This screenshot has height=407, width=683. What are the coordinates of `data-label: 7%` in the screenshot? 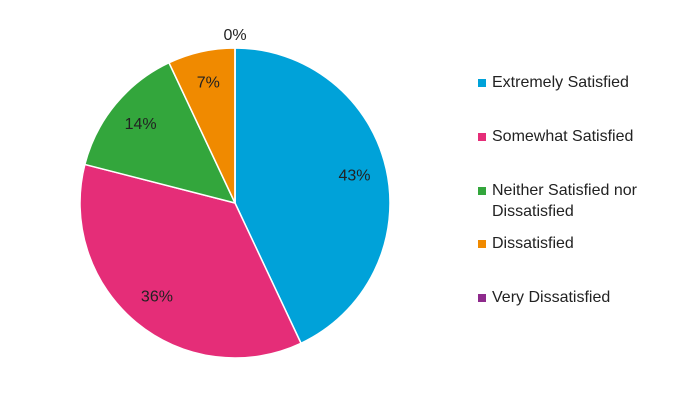 It's located at (208, 83).